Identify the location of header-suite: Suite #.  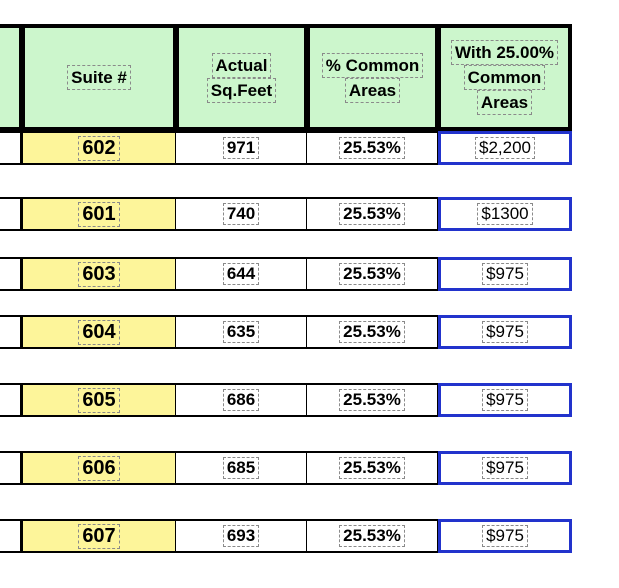
(99, 77).